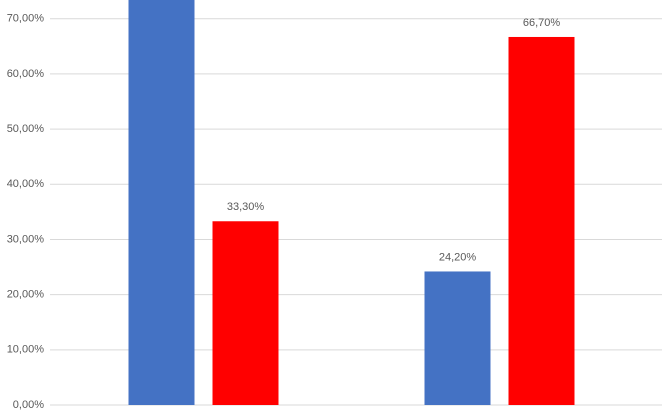 The image size is (662, 418). Describe the element at coordinates (26, 184) in the screenshot. I see `y-tick-label: 40,00%` at that location.